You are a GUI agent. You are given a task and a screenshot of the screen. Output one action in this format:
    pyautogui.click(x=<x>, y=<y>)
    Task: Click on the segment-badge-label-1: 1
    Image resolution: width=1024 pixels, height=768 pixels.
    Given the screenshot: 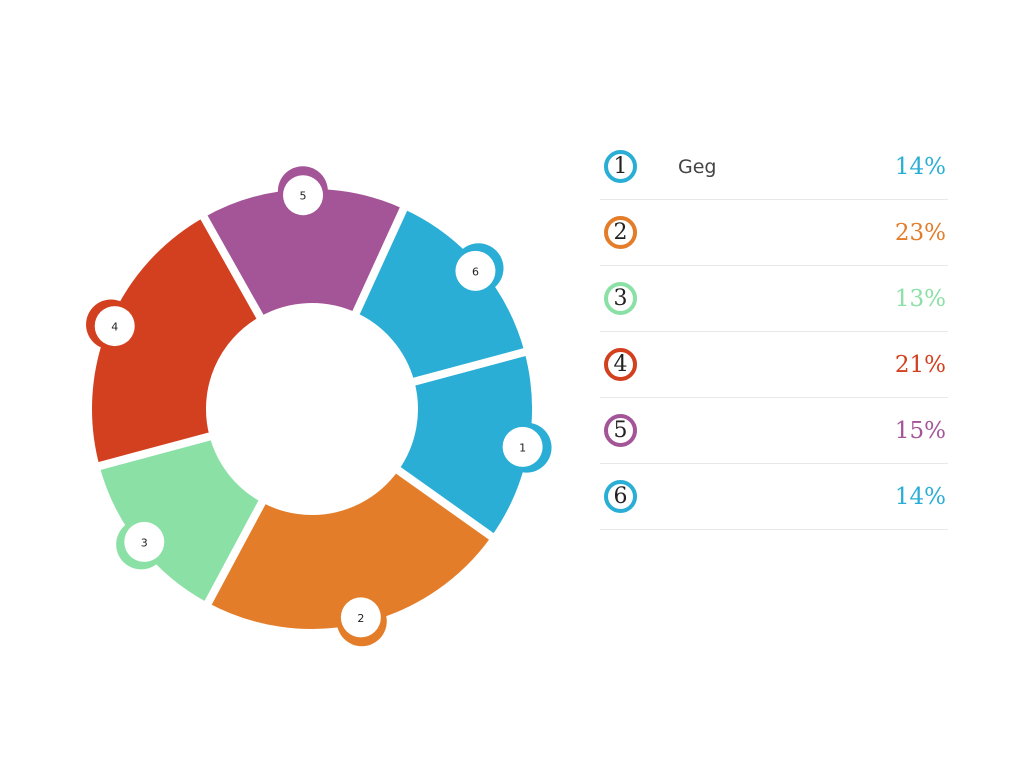 What is the action you would take?
    pyautogui.click(x=522, y=447)
    